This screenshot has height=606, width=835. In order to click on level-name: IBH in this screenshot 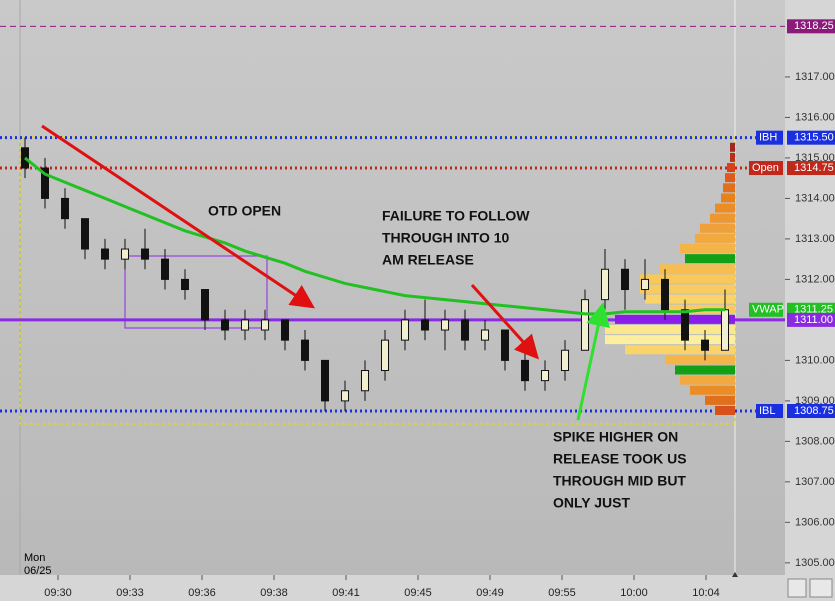, I will do `click(768, 138)`.